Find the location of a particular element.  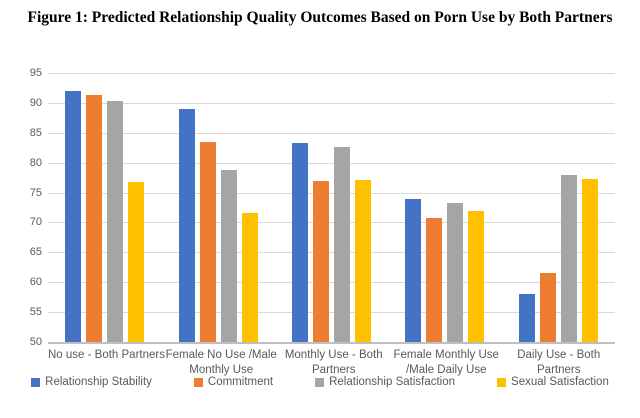

x-axis-label-line: Daily Use - Both is located at coordinates (559, 355).